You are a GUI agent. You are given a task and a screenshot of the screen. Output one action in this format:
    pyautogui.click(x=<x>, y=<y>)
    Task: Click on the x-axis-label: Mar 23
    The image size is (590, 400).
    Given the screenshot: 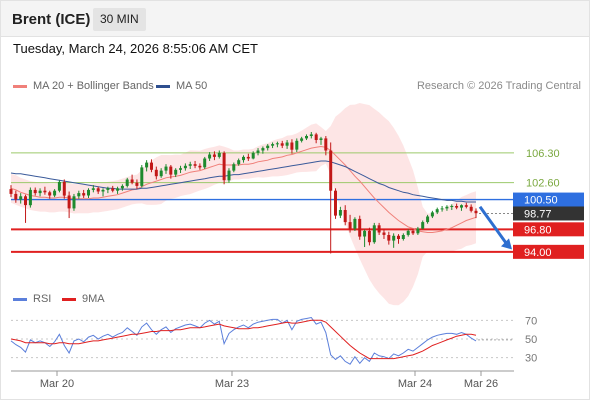 What is the action you would take?
    pyautogui.click(x=232, y=384)
    